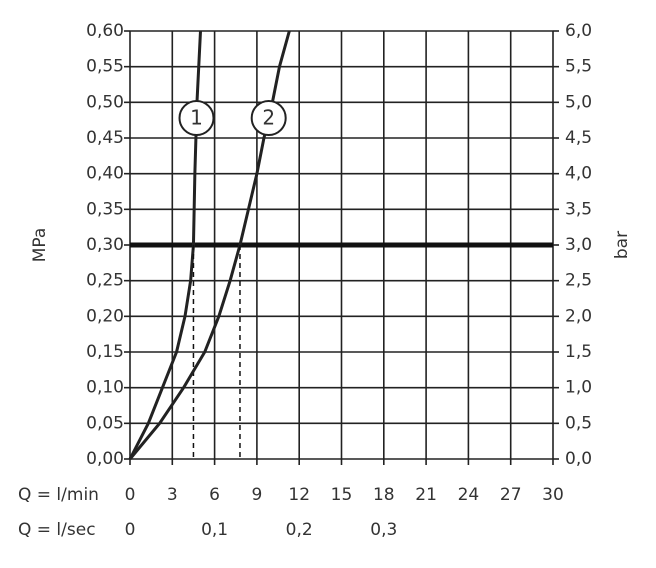  I want to click on y2-tick-label: 6,0, so click(578, 31).